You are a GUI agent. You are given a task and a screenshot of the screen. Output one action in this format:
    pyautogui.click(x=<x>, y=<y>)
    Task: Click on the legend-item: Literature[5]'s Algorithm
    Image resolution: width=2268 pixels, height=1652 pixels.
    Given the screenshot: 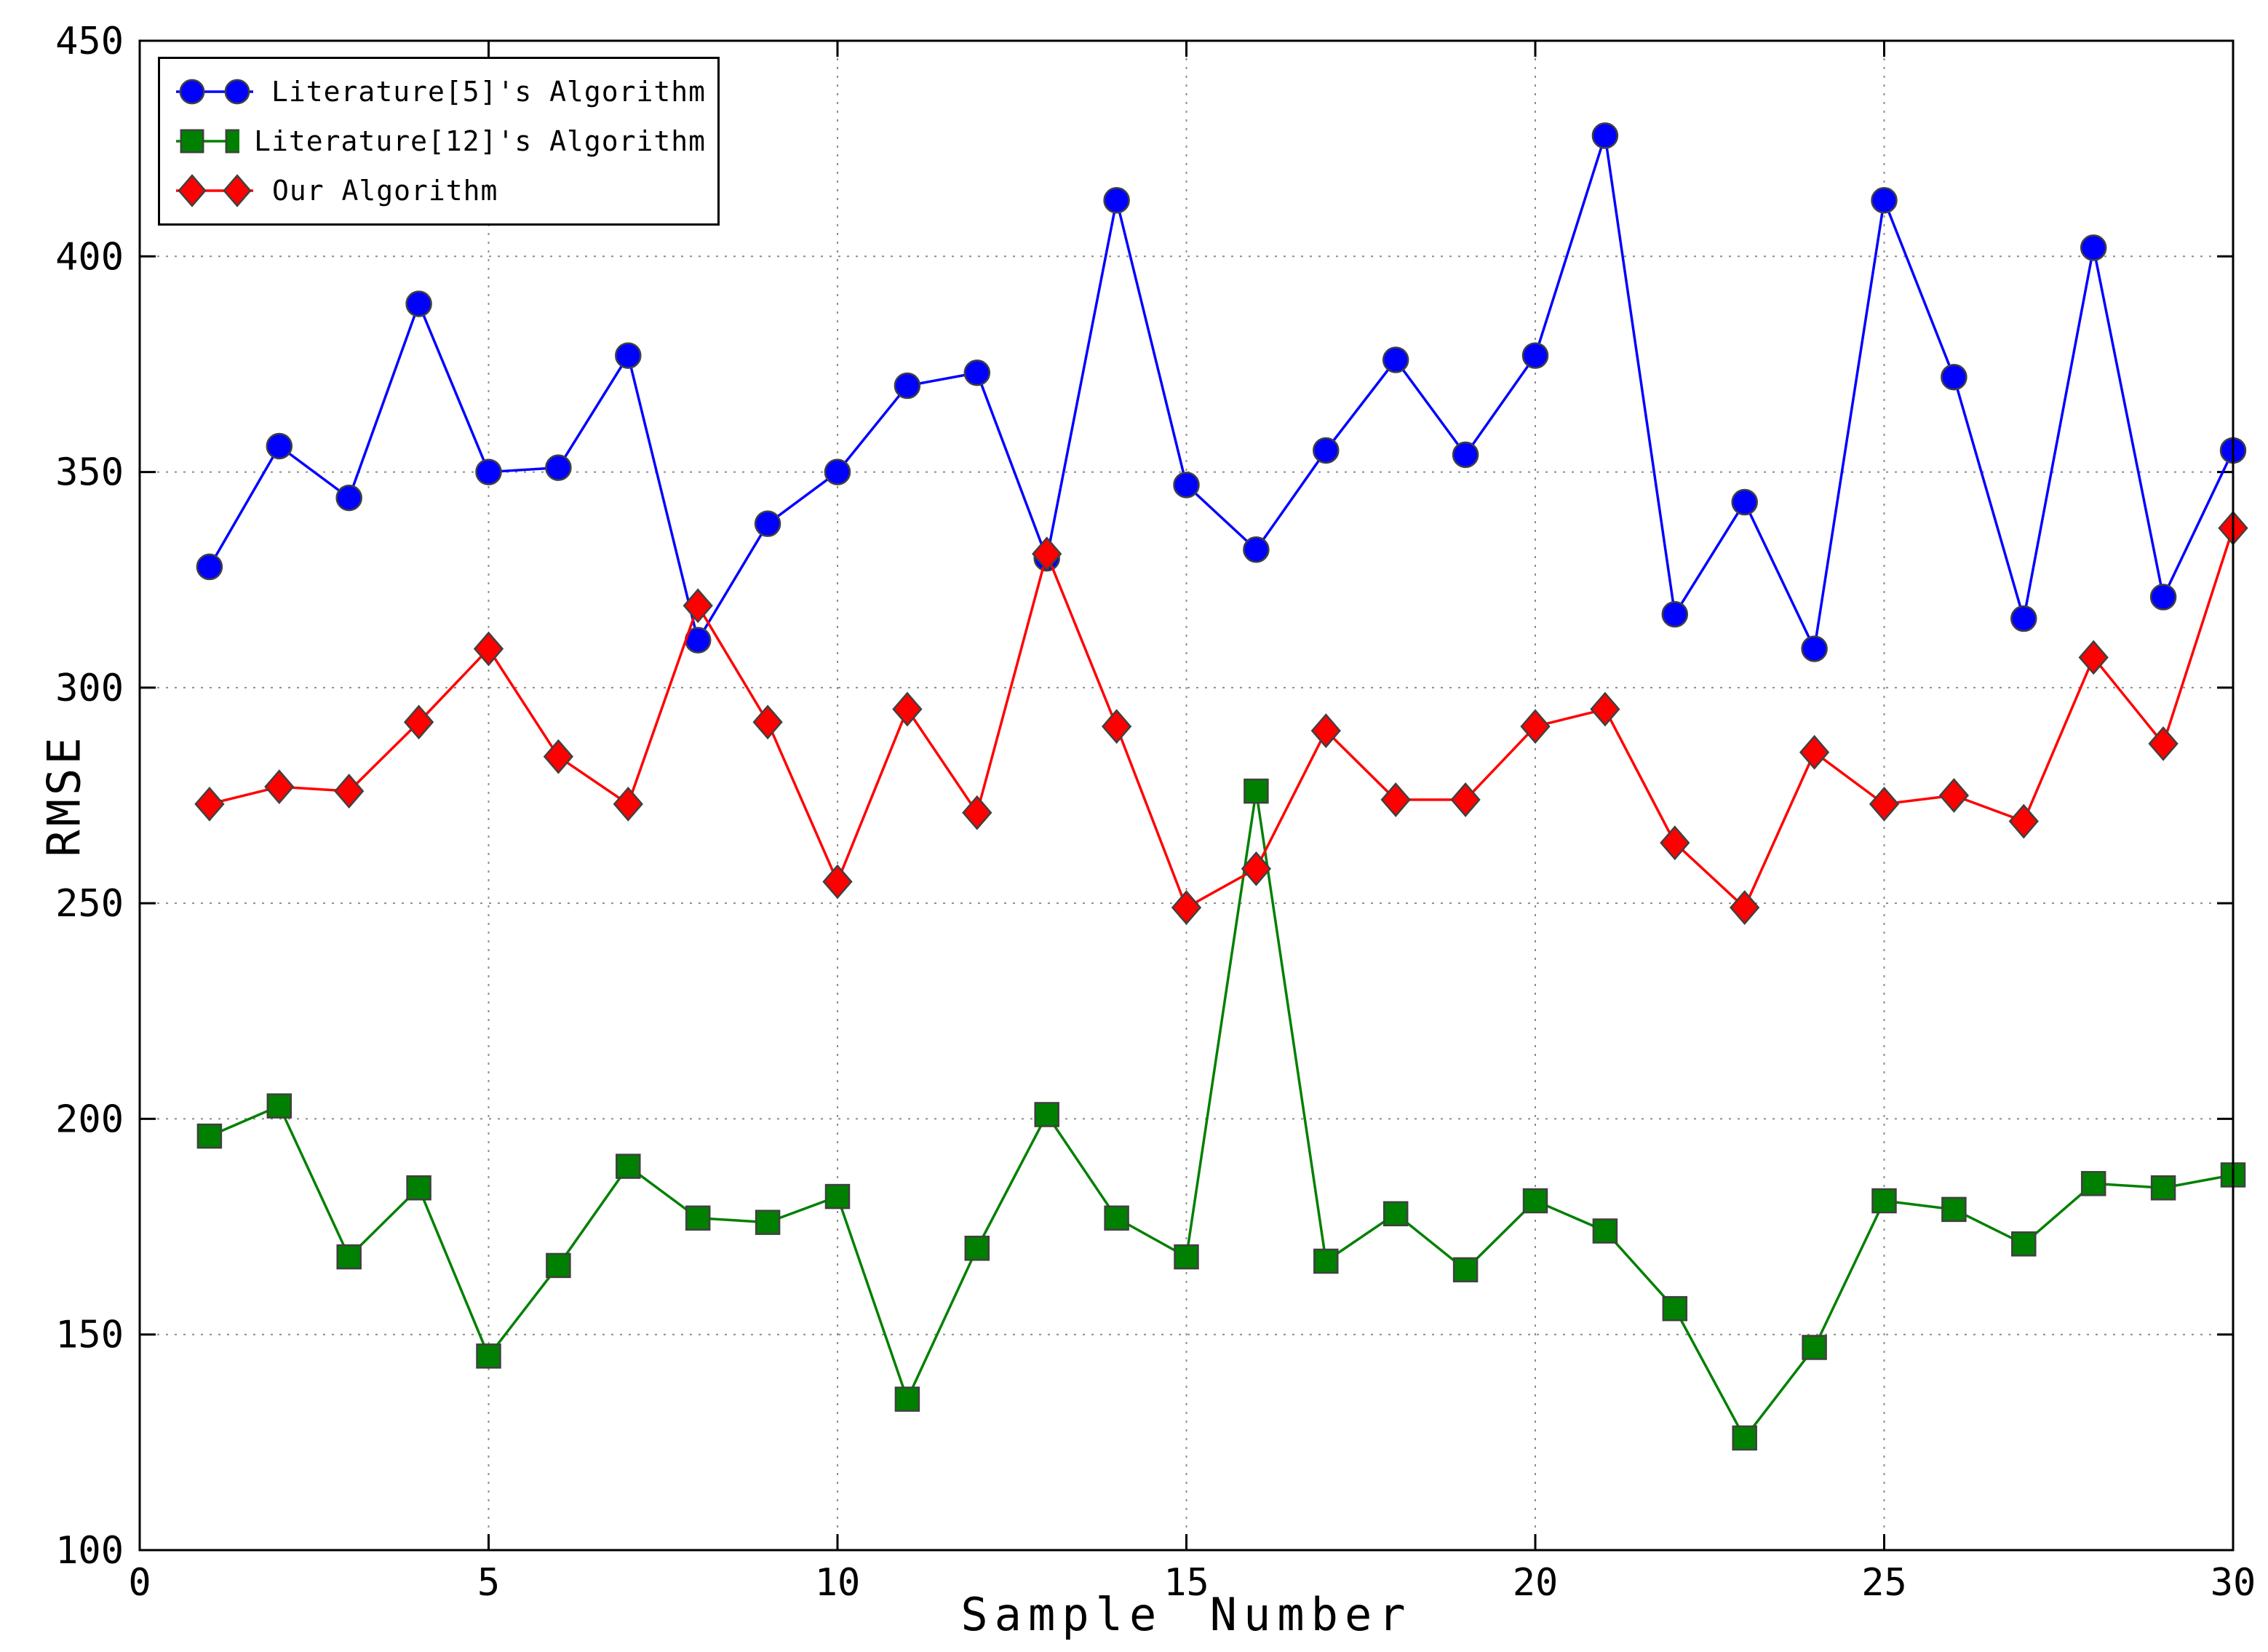 What is the action you would take?
    pyautogui.click(x=439, y=92)
    